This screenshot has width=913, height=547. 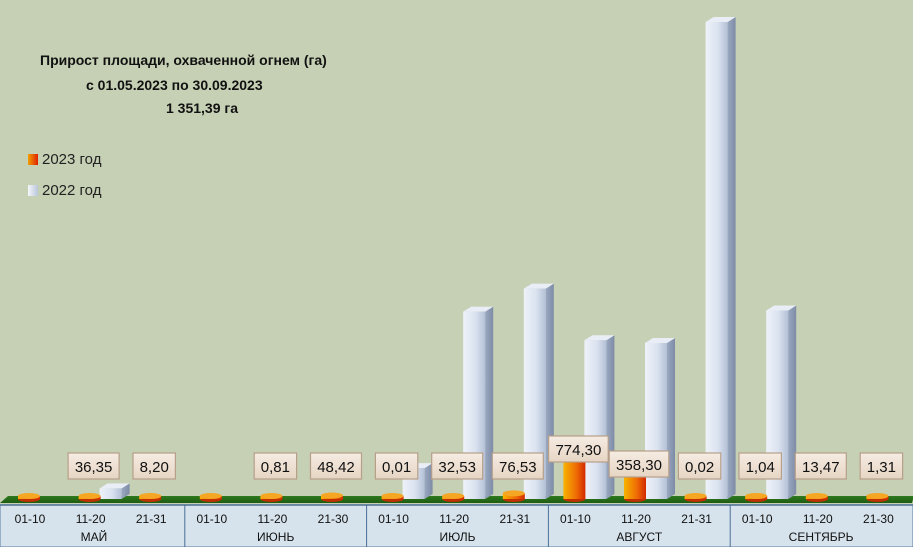 I want to click on data-label-box: 0,02, so click(x=699, y=466).